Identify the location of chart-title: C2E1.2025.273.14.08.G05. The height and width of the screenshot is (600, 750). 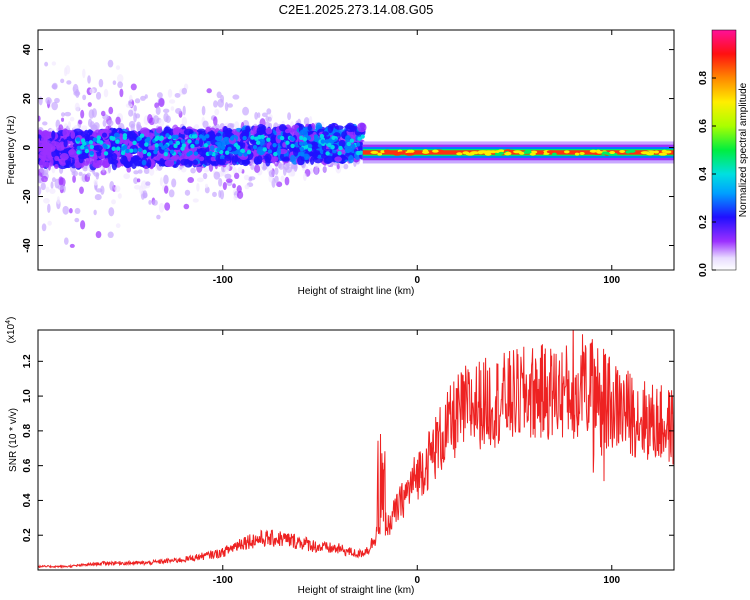
(356, 9).